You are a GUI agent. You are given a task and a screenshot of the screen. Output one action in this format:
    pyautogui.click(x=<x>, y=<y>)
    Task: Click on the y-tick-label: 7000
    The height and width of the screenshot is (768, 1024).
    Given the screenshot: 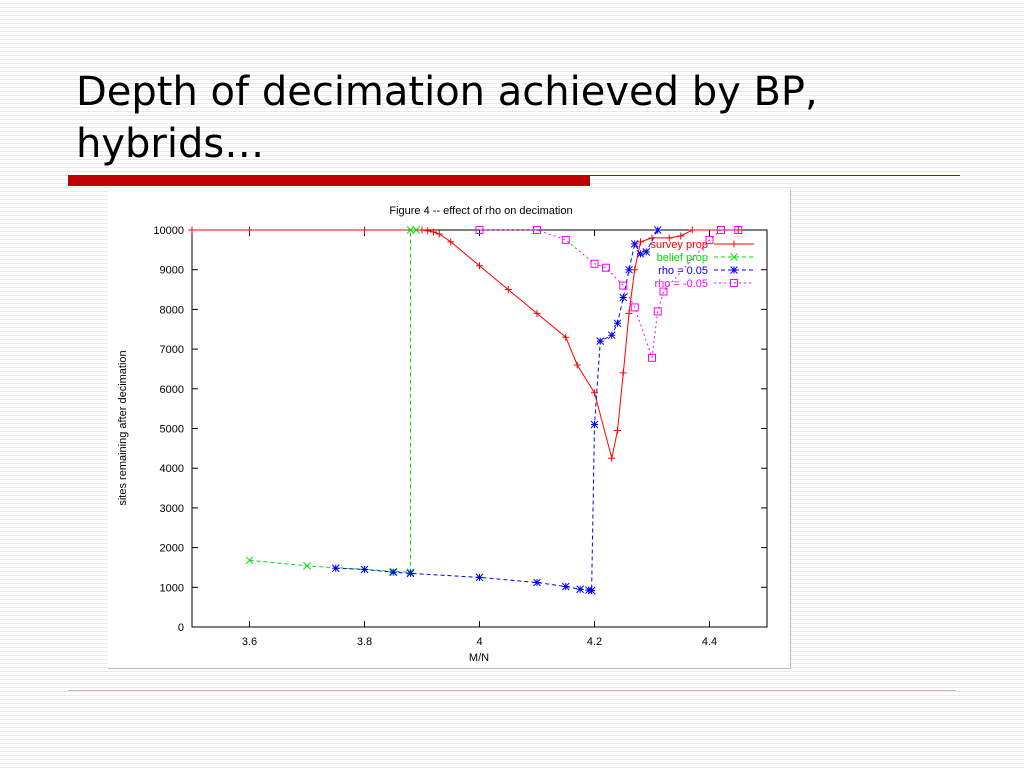 What is the action you would take?
    pyautogui.click(x=172, y=350)
    